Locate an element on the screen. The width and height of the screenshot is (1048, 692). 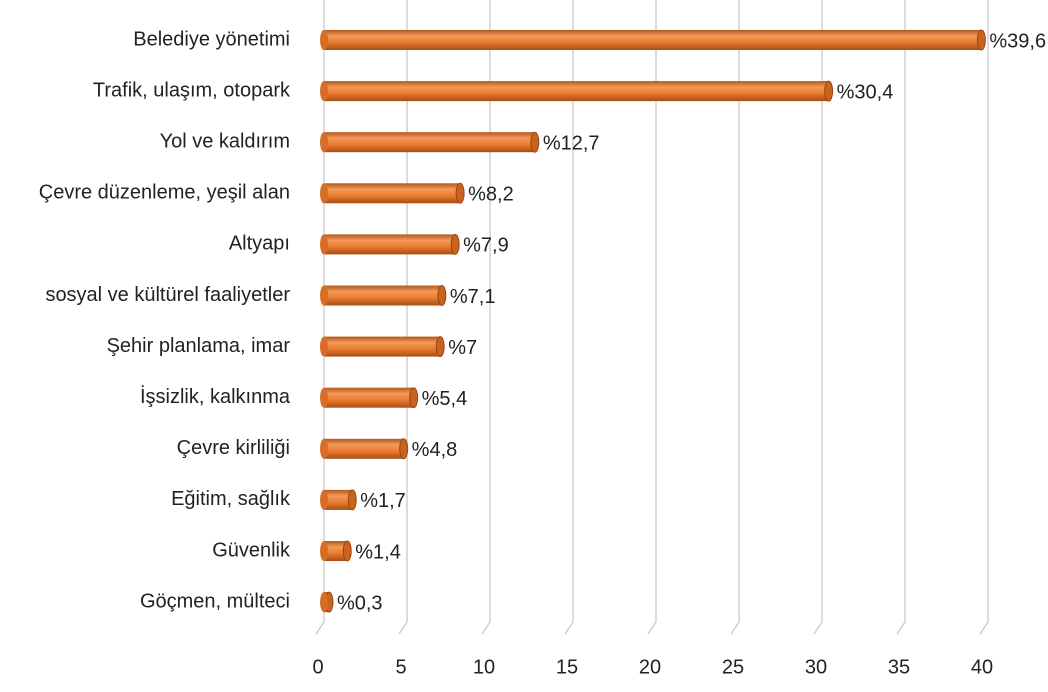
y-tick-label: Yol ve kaldırım is located at coordinates (225, 141).